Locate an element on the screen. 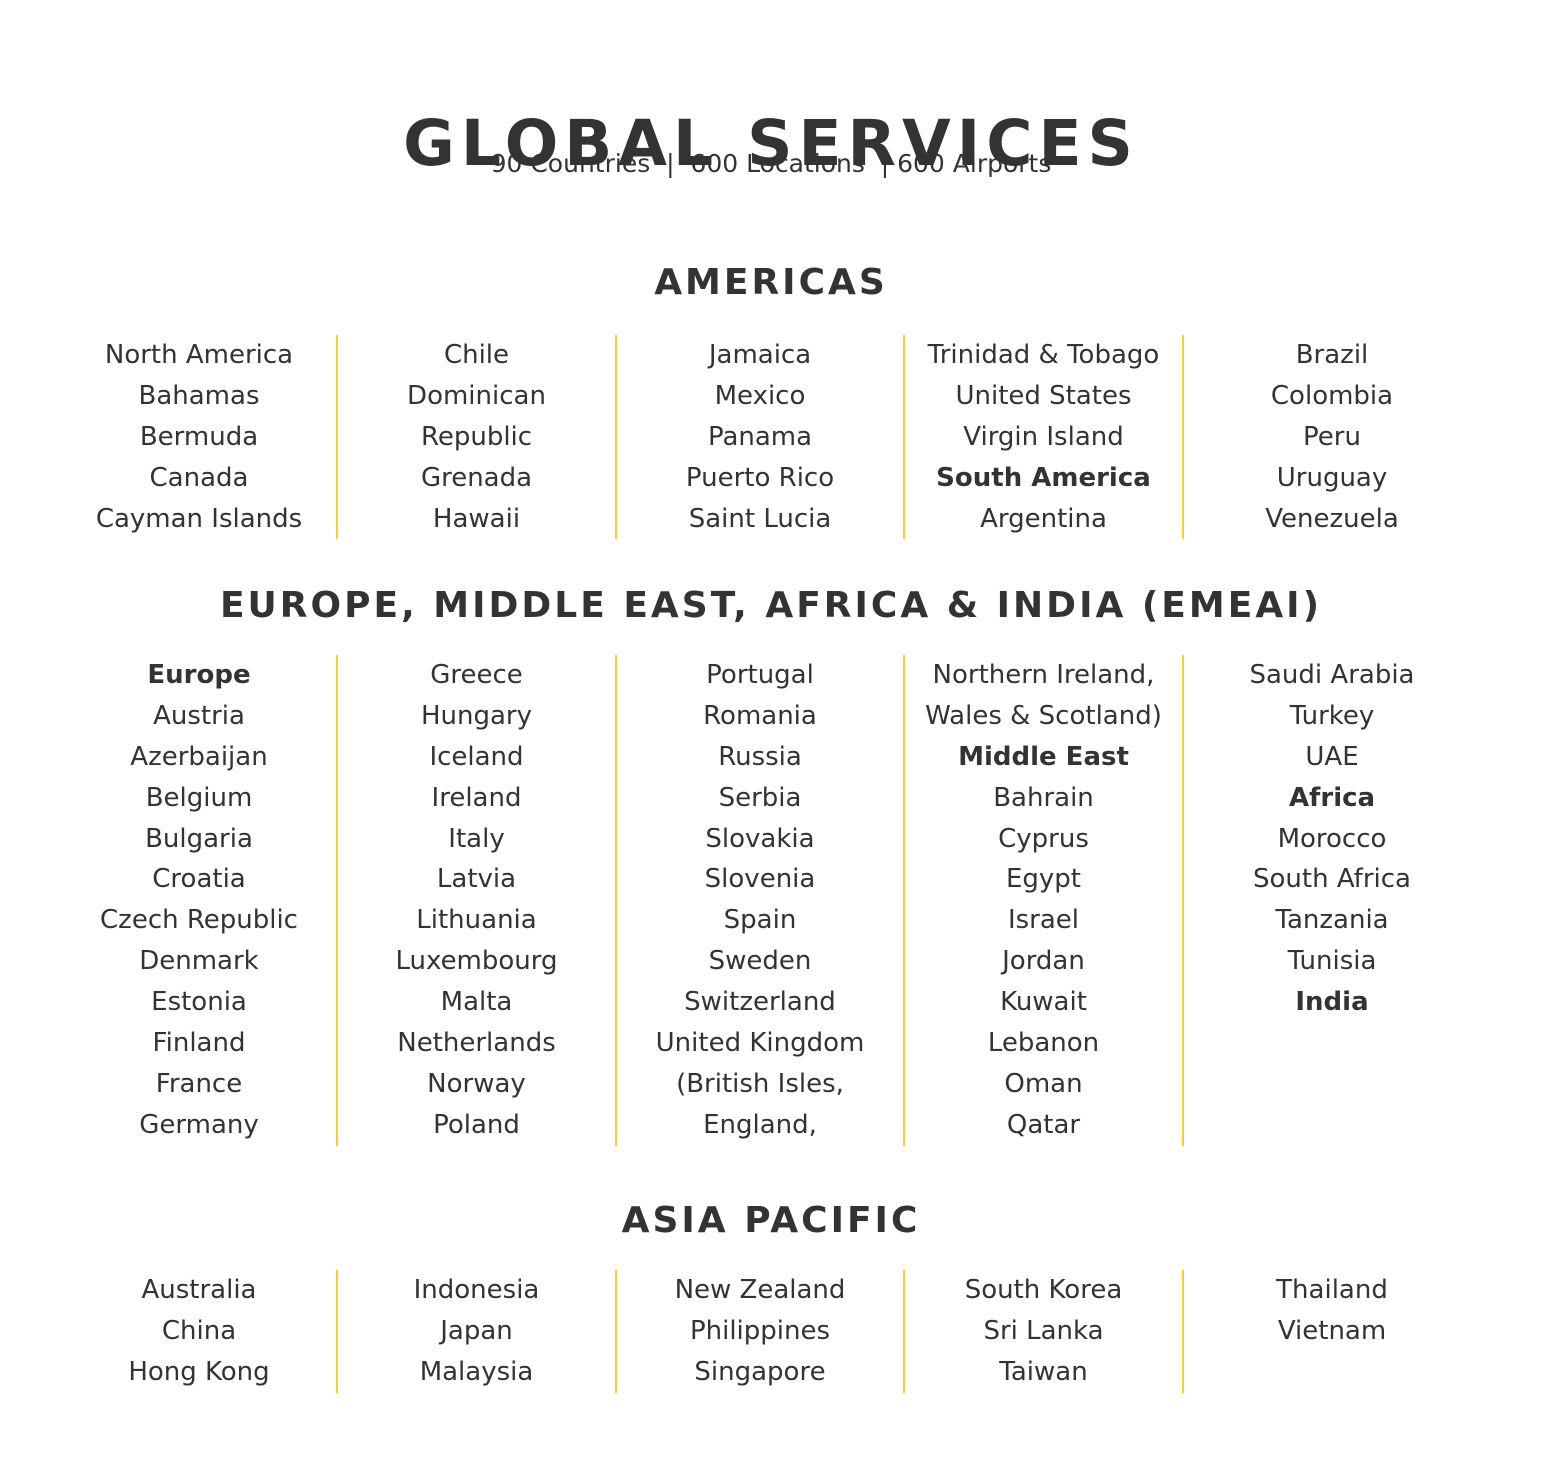  country-item: Switzerland is located at coordinates (760, 1002).